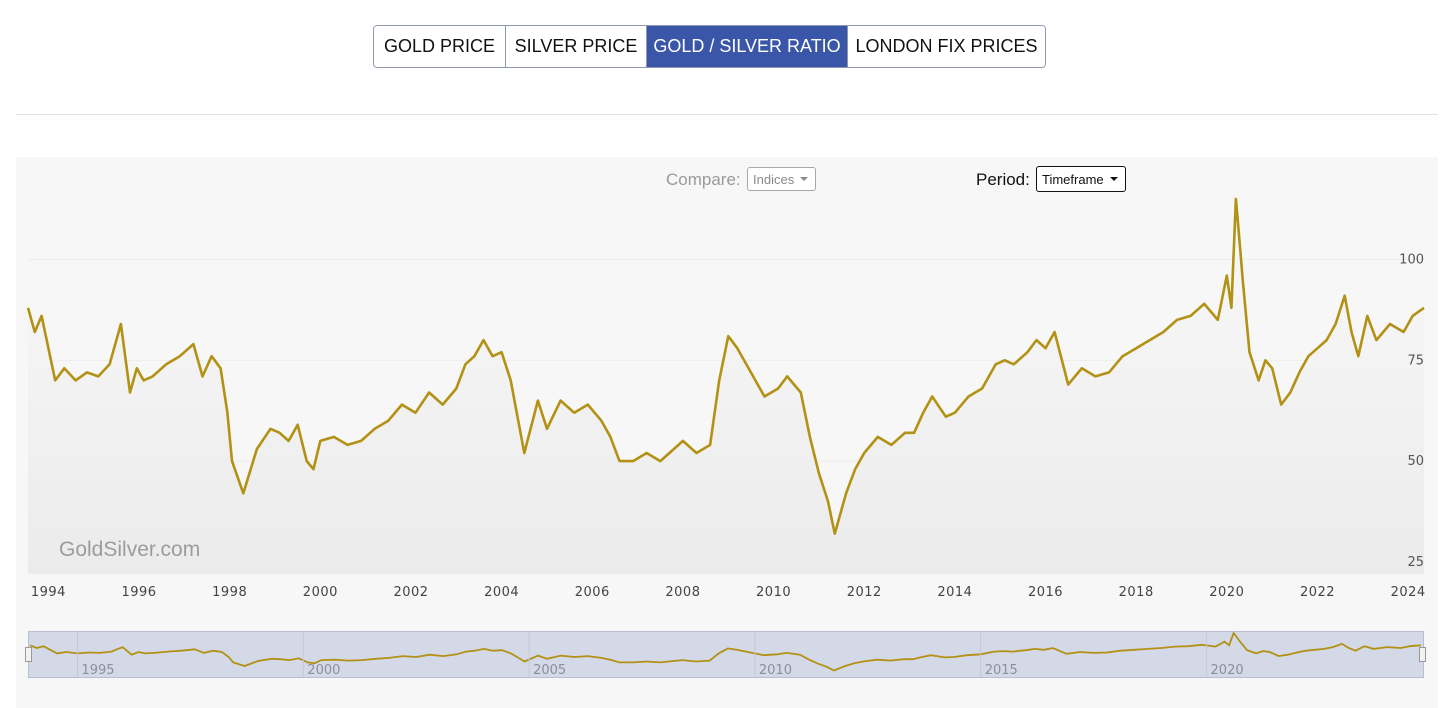 The height and width of the screenshot is (708, 1456). What do you see at coordinates (576, 46) in the screenshot?
I see `tab-silver-price: SILVER PRICE` at bounding box center [576, 46].